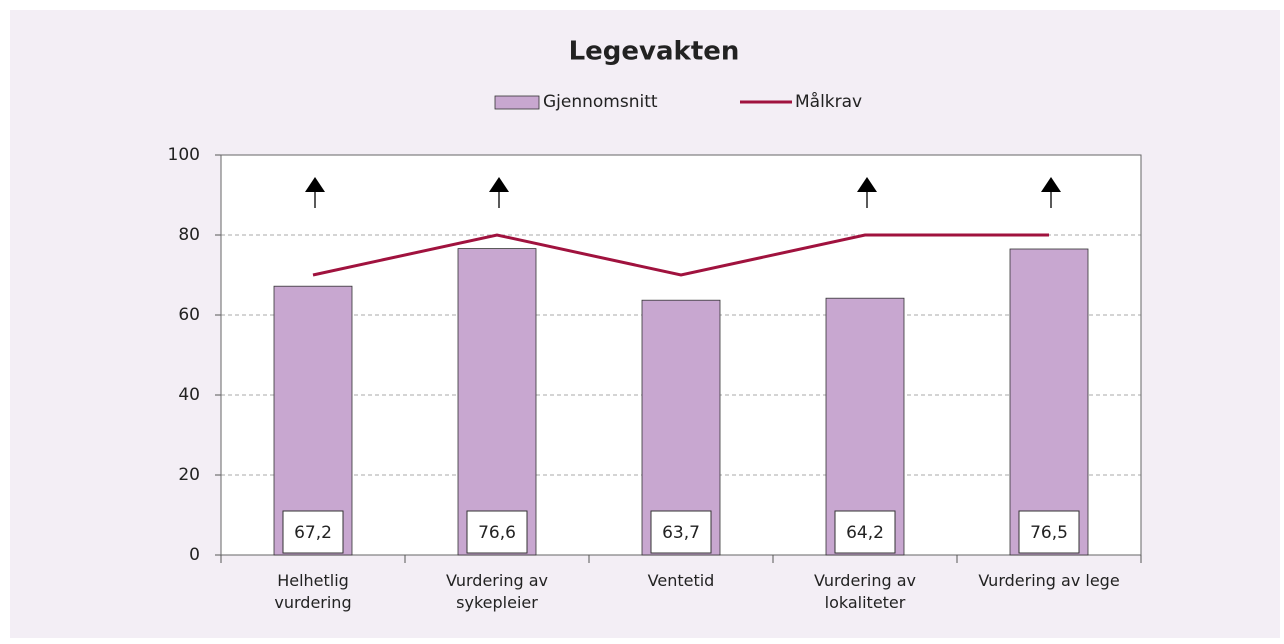 The height and width of the screenshot is (644, 1284). Describe the element at coordinates (313, 591) in the screenshot. I see `x-tick-label: Helhetlig vurdering` at that location.